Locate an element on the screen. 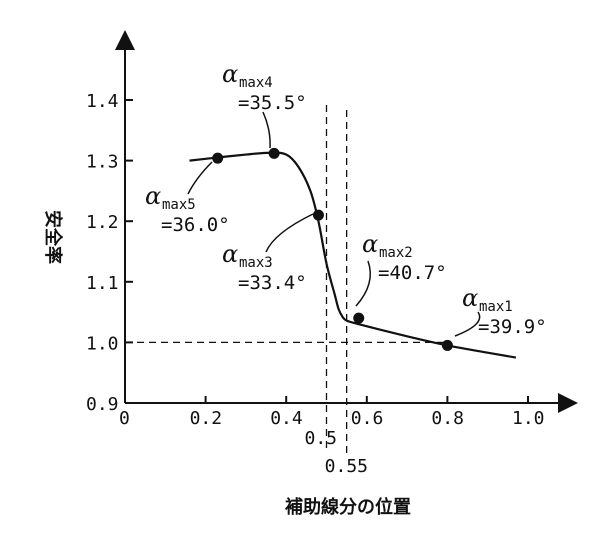 The height and width of the screenshot is (551, 606). y-tick-label: 0.9 is located at coordinates (102, 404).